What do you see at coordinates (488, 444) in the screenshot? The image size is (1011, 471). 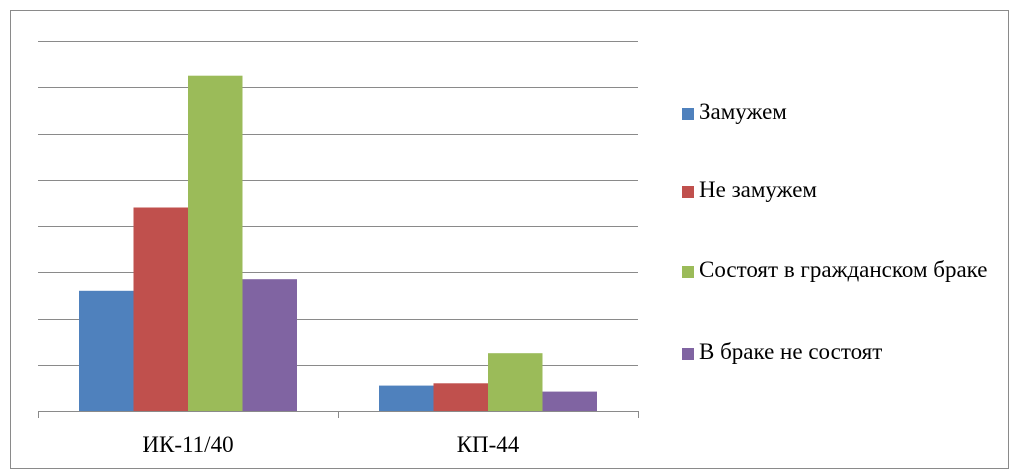 I see `category-label-кп-44: КП-44` at bounding box center [488, 444].